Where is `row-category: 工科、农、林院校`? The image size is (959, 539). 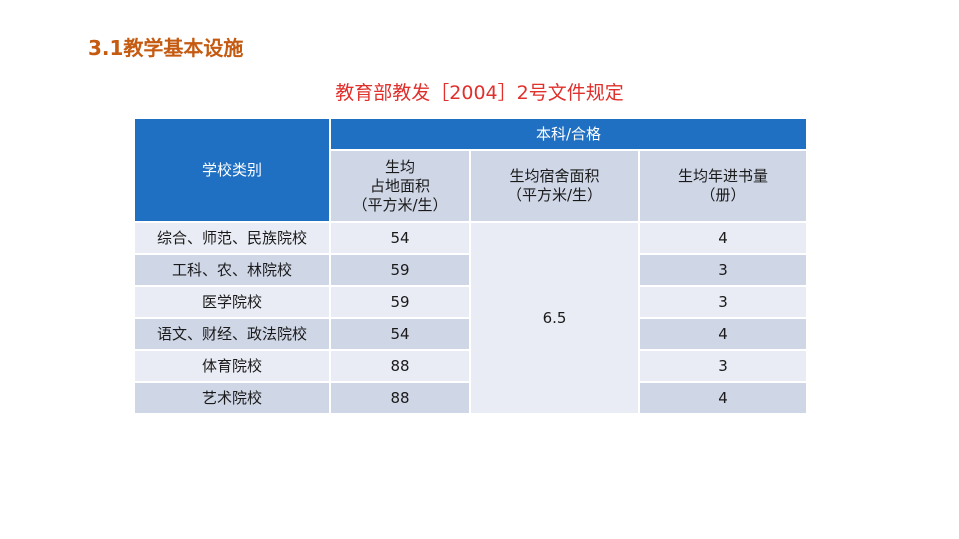
row-category: 工科、农、林院校 is located at coordinates (232, 270).